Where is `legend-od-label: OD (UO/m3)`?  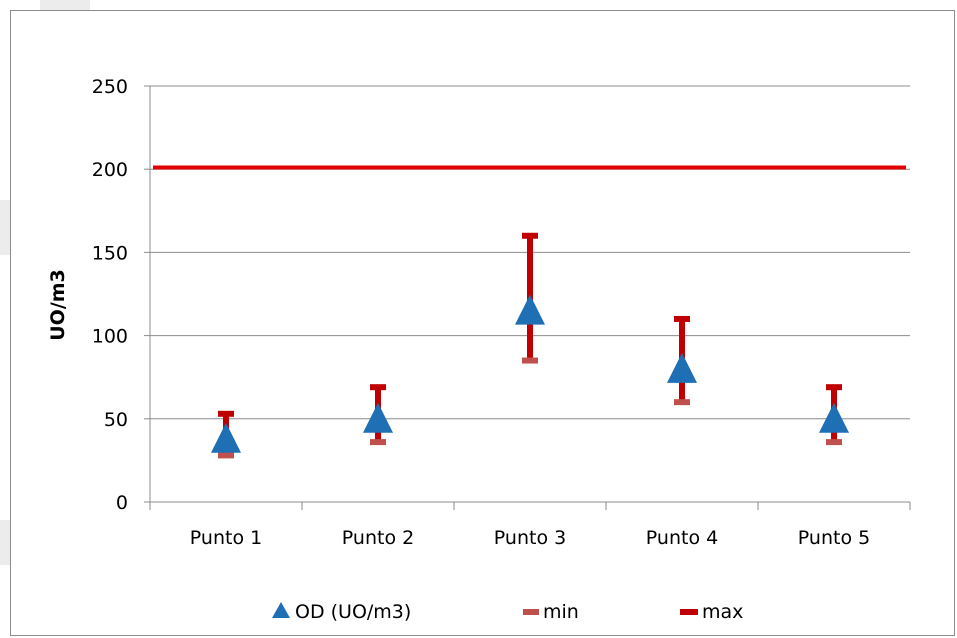 legend-od-label: OD (UO/m3) is located at coordinates (353, 612).